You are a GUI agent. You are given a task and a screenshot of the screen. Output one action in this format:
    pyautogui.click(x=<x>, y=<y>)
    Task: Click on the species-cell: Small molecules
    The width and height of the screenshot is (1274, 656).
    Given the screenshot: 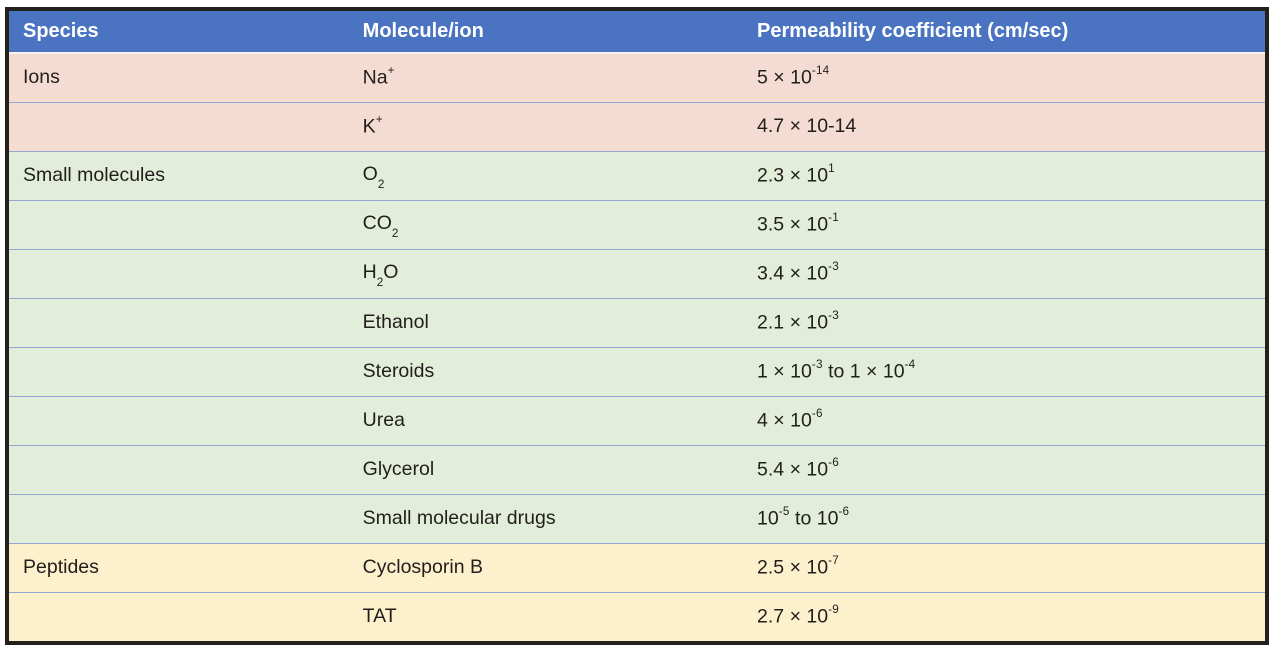 What is the action you would take?
    pyautogui.click(x=185, y=175)
    